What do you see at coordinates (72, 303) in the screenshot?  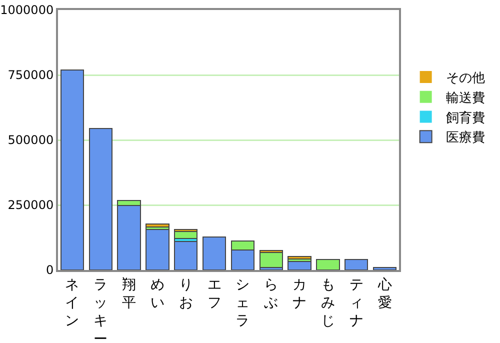 I see `x-tick-label: ネイン` at bounding box center [72, 303].